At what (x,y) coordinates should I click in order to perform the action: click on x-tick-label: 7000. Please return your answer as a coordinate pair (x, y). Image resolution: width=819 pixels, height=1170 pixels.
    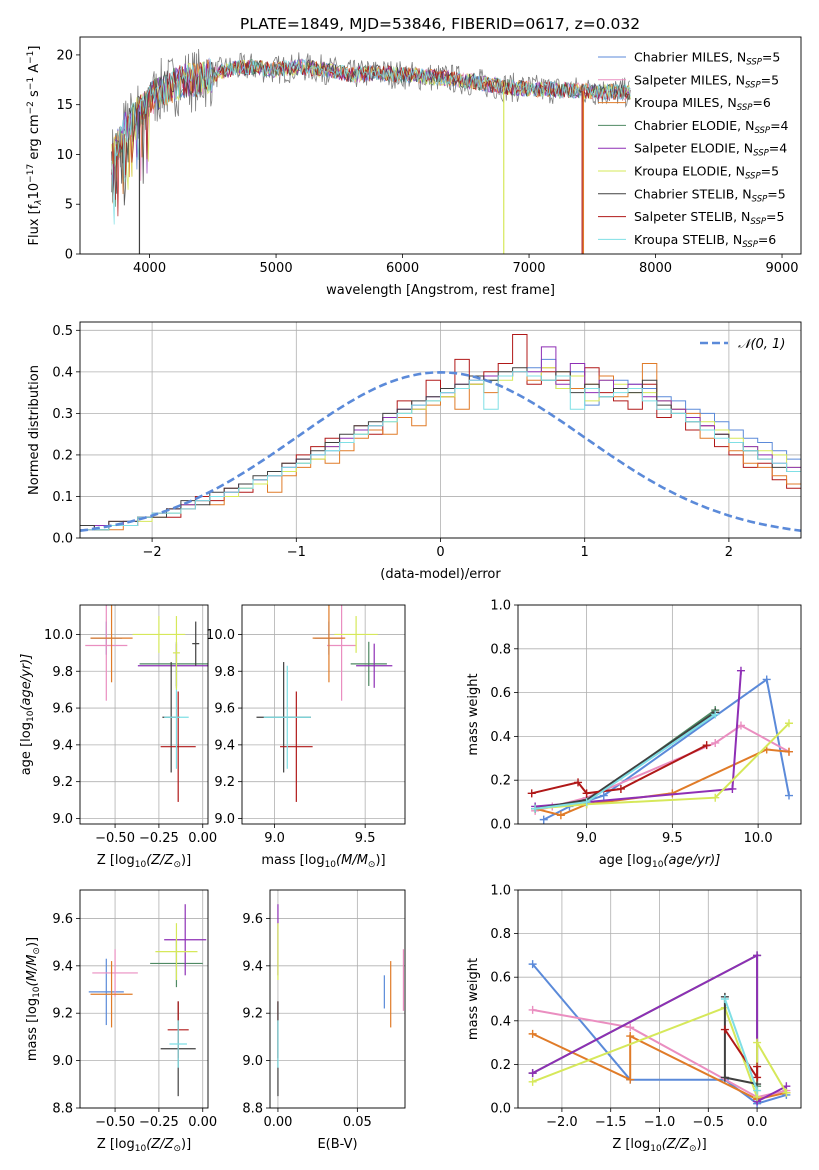
    Looking at the image, I should click on (528, 268).